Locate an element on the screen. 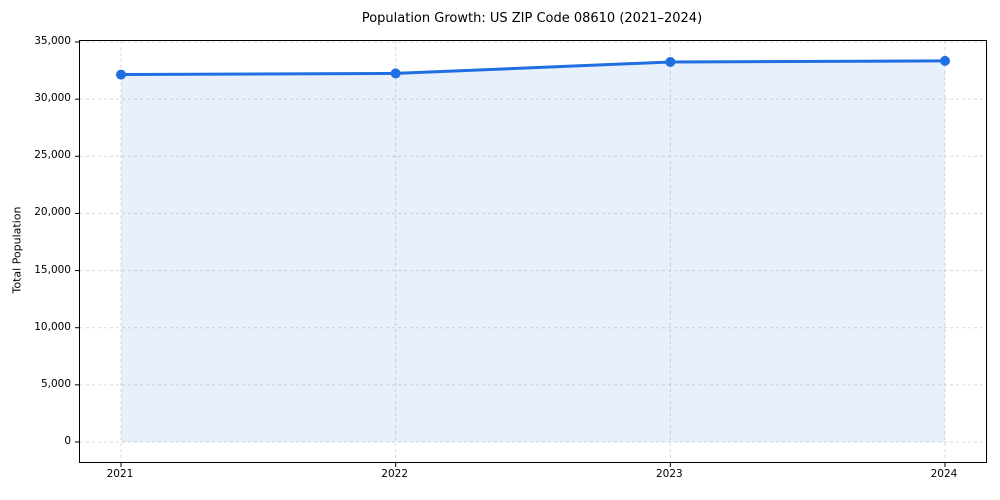 Image resolution: width=1000 pixels, height=500 pixels. y-tick-label: 20,000 is located at coordinates (52, 212).